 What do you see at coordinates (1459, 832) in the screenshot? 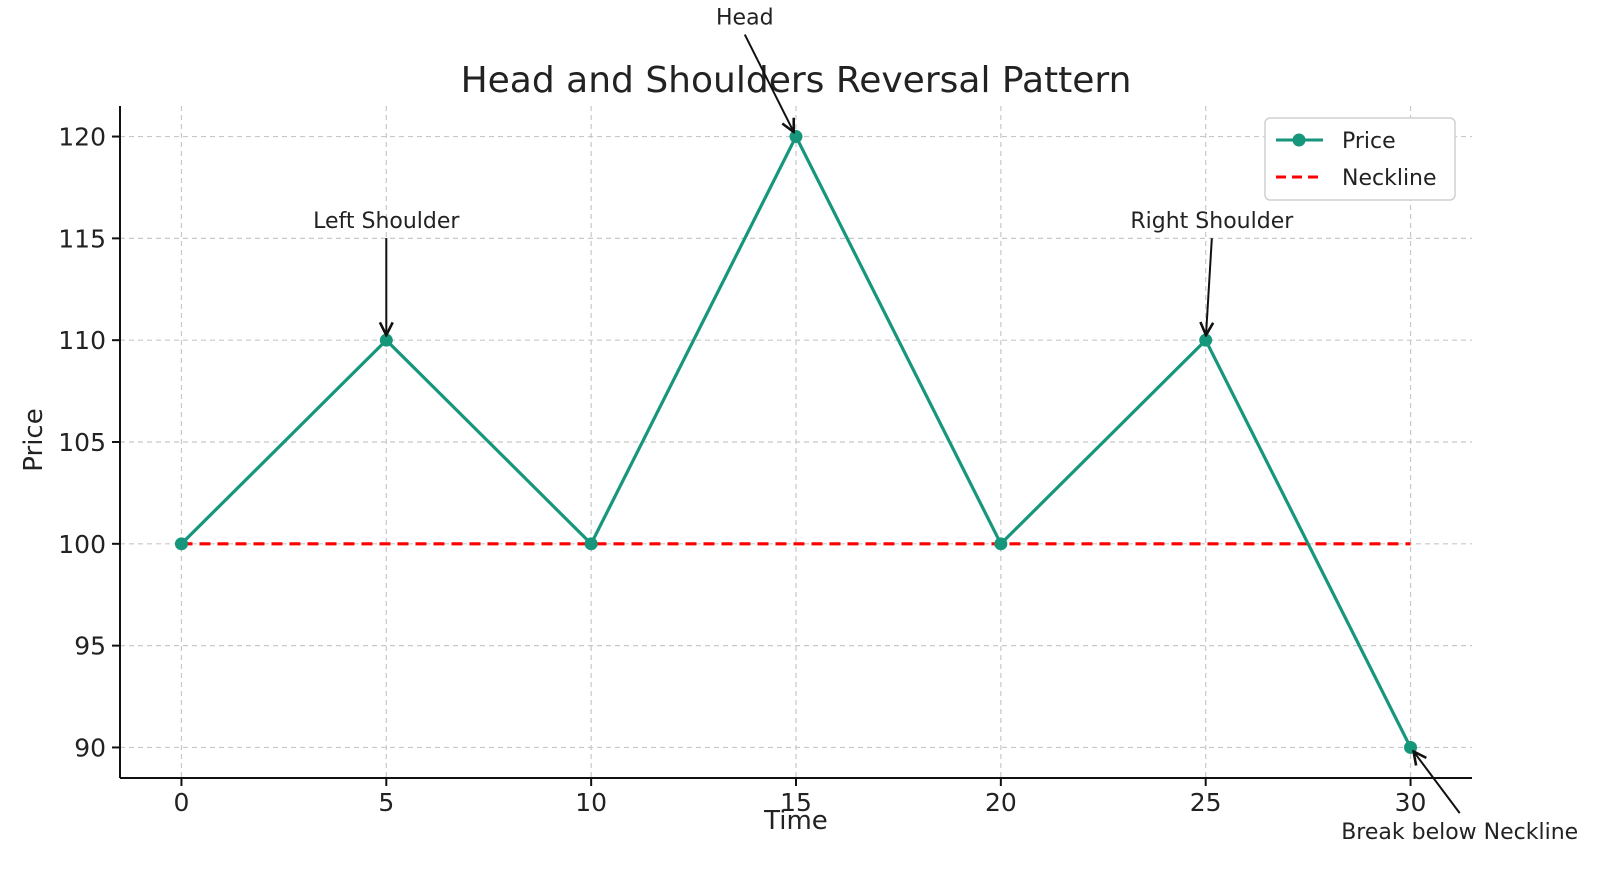
I see `annotation-label: Break below Neckline` at bounding box center [1459, 832].